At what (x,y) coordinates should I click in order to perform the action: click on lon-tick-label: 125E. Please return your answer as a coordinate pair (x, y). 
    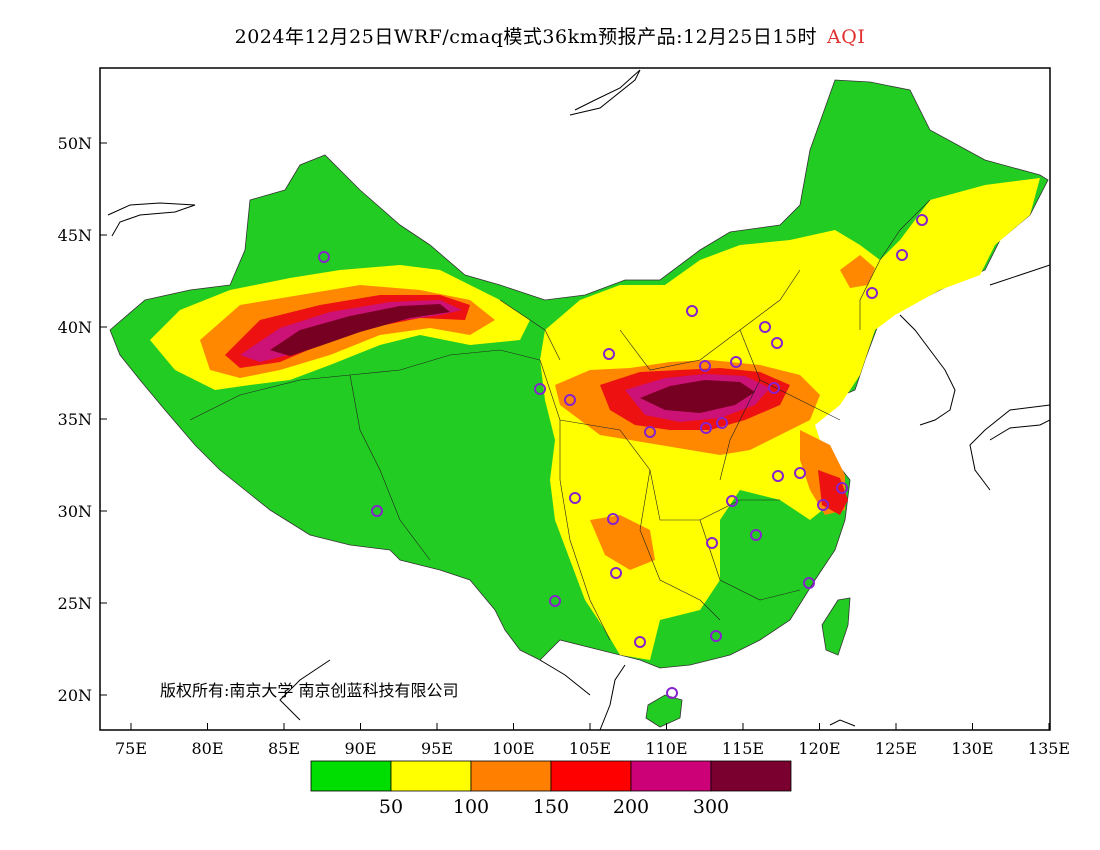
    Looking at the image, I should click on (896, 748).